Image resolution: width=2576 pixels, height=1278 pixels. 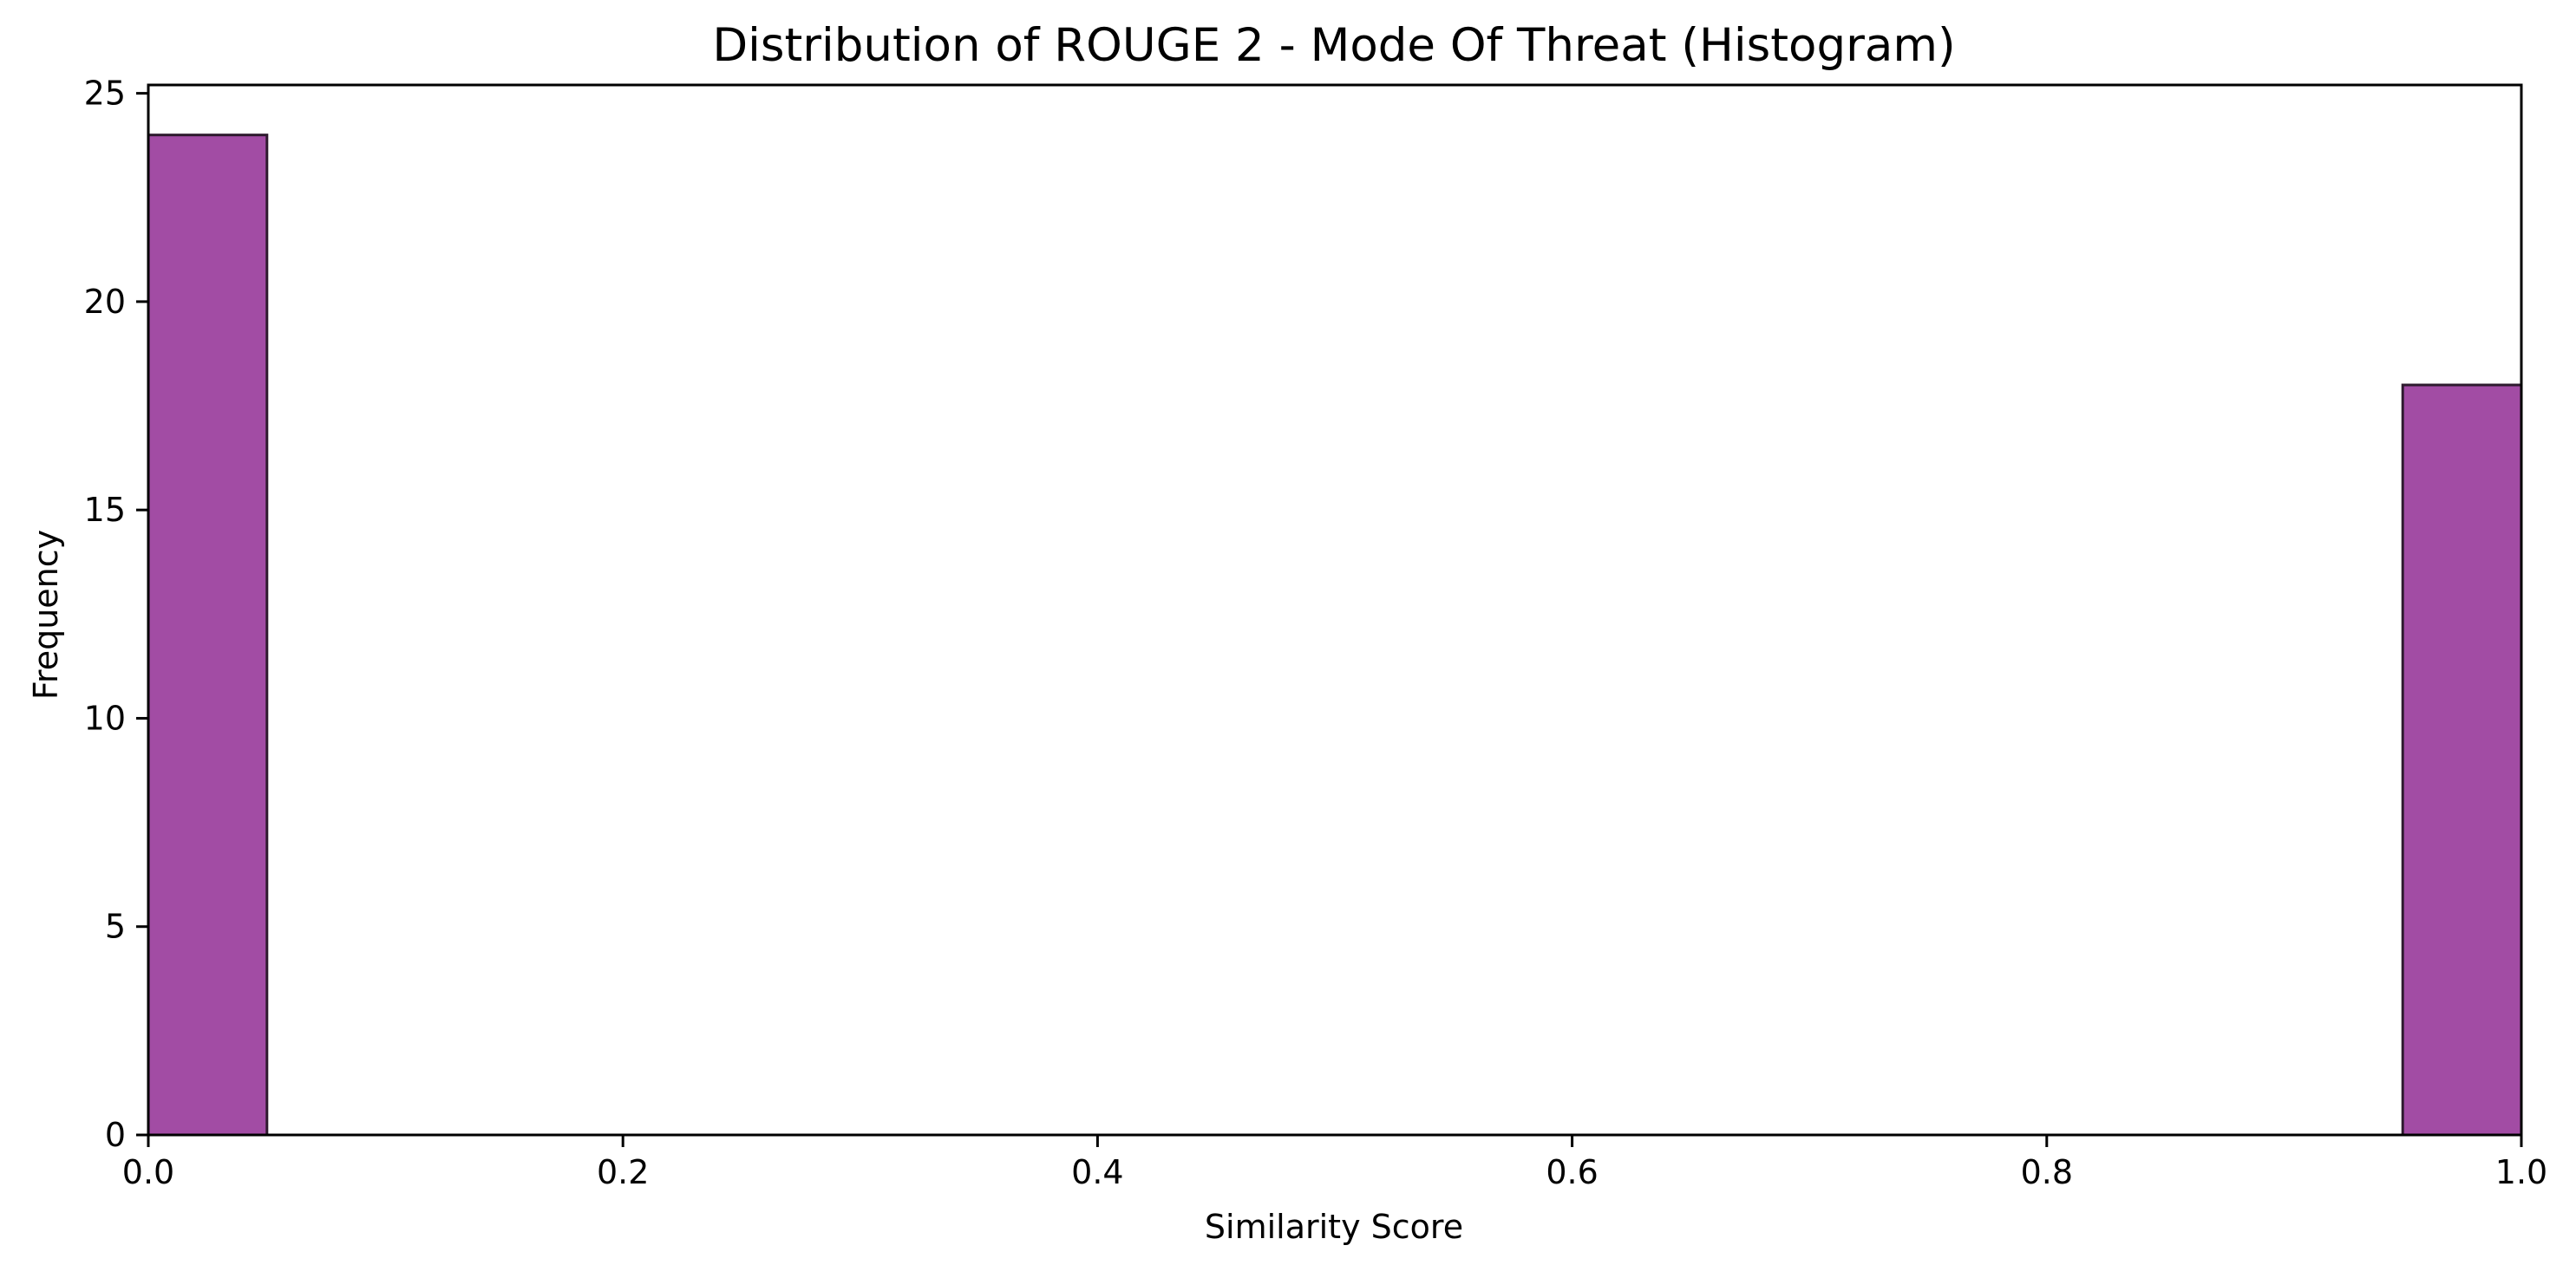 What do you see at coordinates (623, 1172) in the screenshot?
I see `x-tick-label: 0.2` at bounding box center [623, 1172].